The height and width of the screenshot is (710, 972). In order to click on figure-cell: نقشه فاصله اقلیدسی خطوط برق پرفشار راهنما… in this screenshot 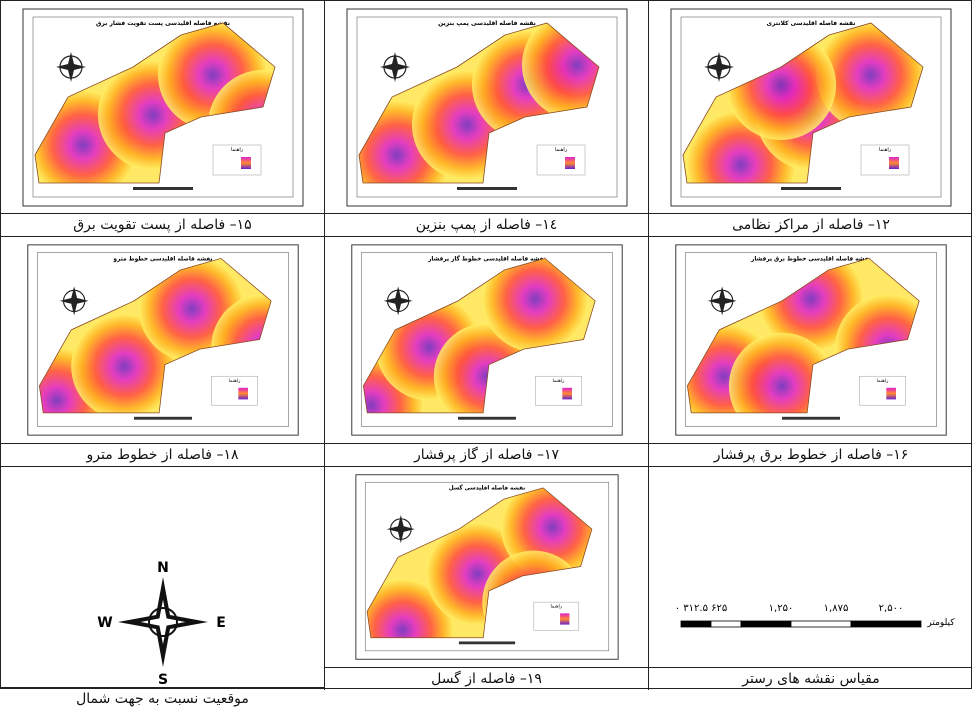, I will do `click(810, 352)`.